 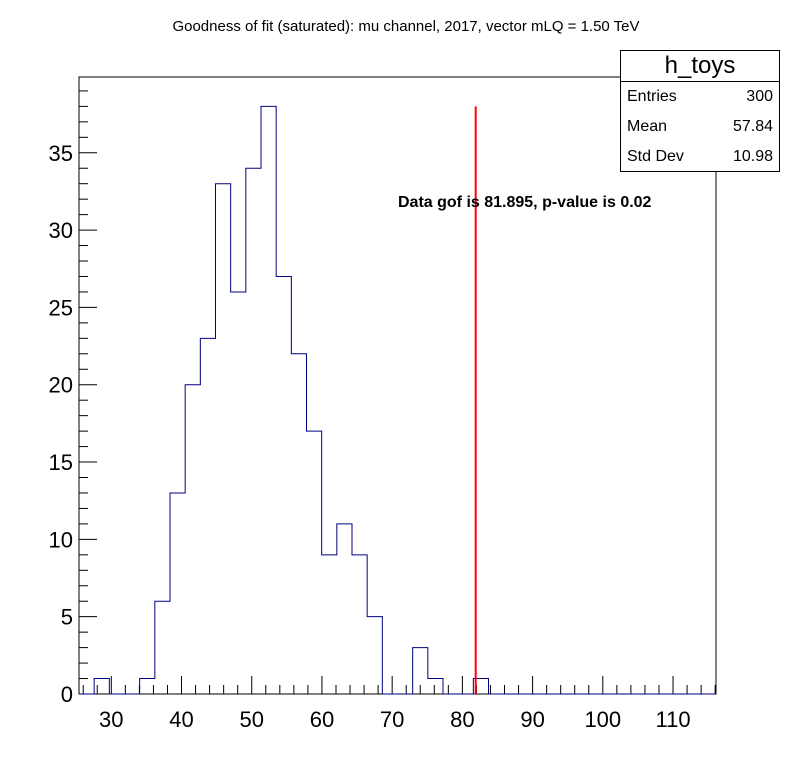 I want to click on stats-row-entries: Entries 300, so click(x=700, y=97).